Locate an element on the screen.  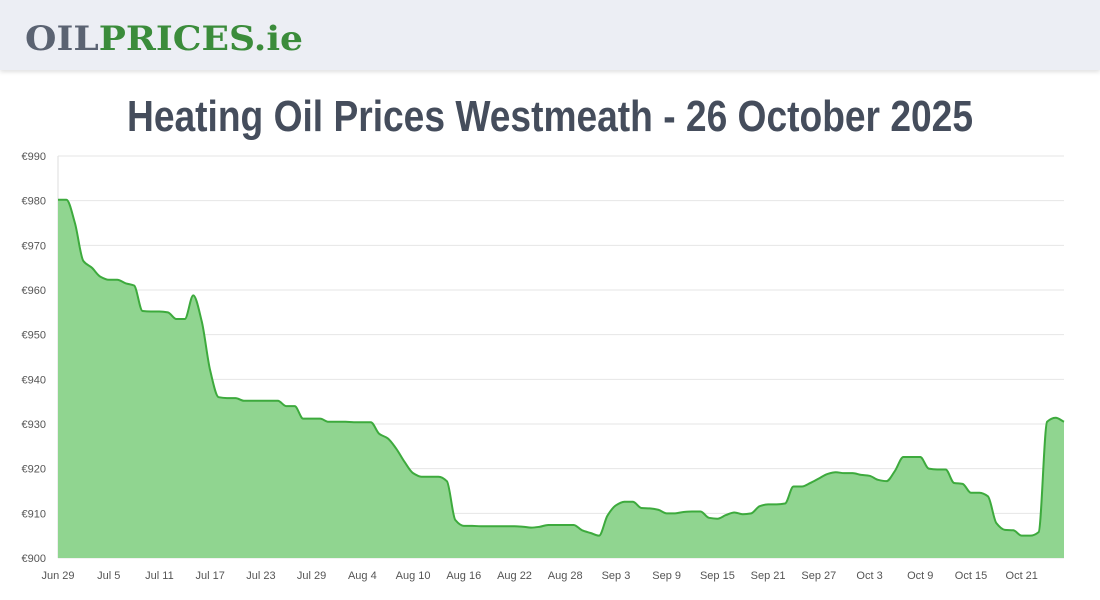
x-tick-label: Aug 4 is located at coordinates (362, 576).